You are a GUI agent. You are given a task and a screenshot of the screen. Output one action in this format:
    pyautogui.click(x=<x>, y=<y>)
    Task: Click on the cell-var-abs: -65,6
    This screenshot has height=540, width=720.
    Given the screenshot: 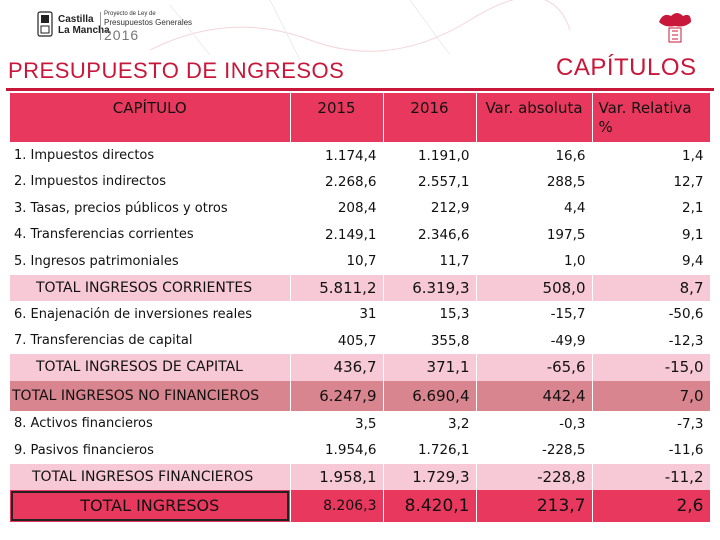 What is the action you would take?
    pyautogui.click(x=534, y=367)
    